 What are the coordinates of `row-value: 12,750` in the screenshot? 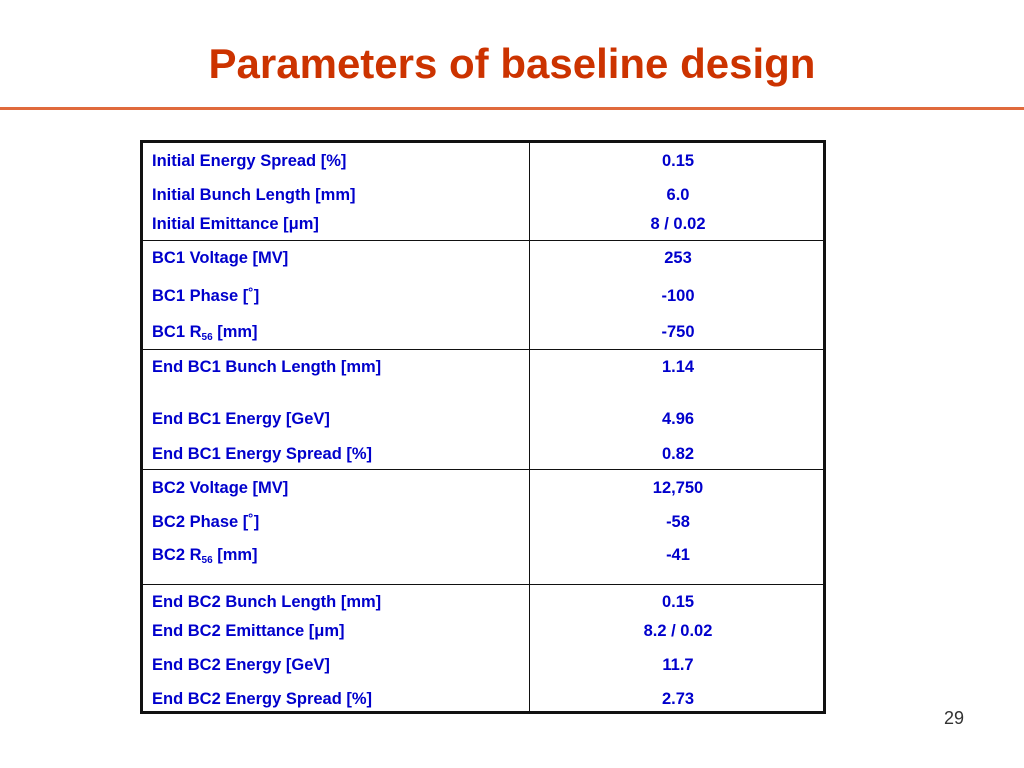 It's located at (678, 488).